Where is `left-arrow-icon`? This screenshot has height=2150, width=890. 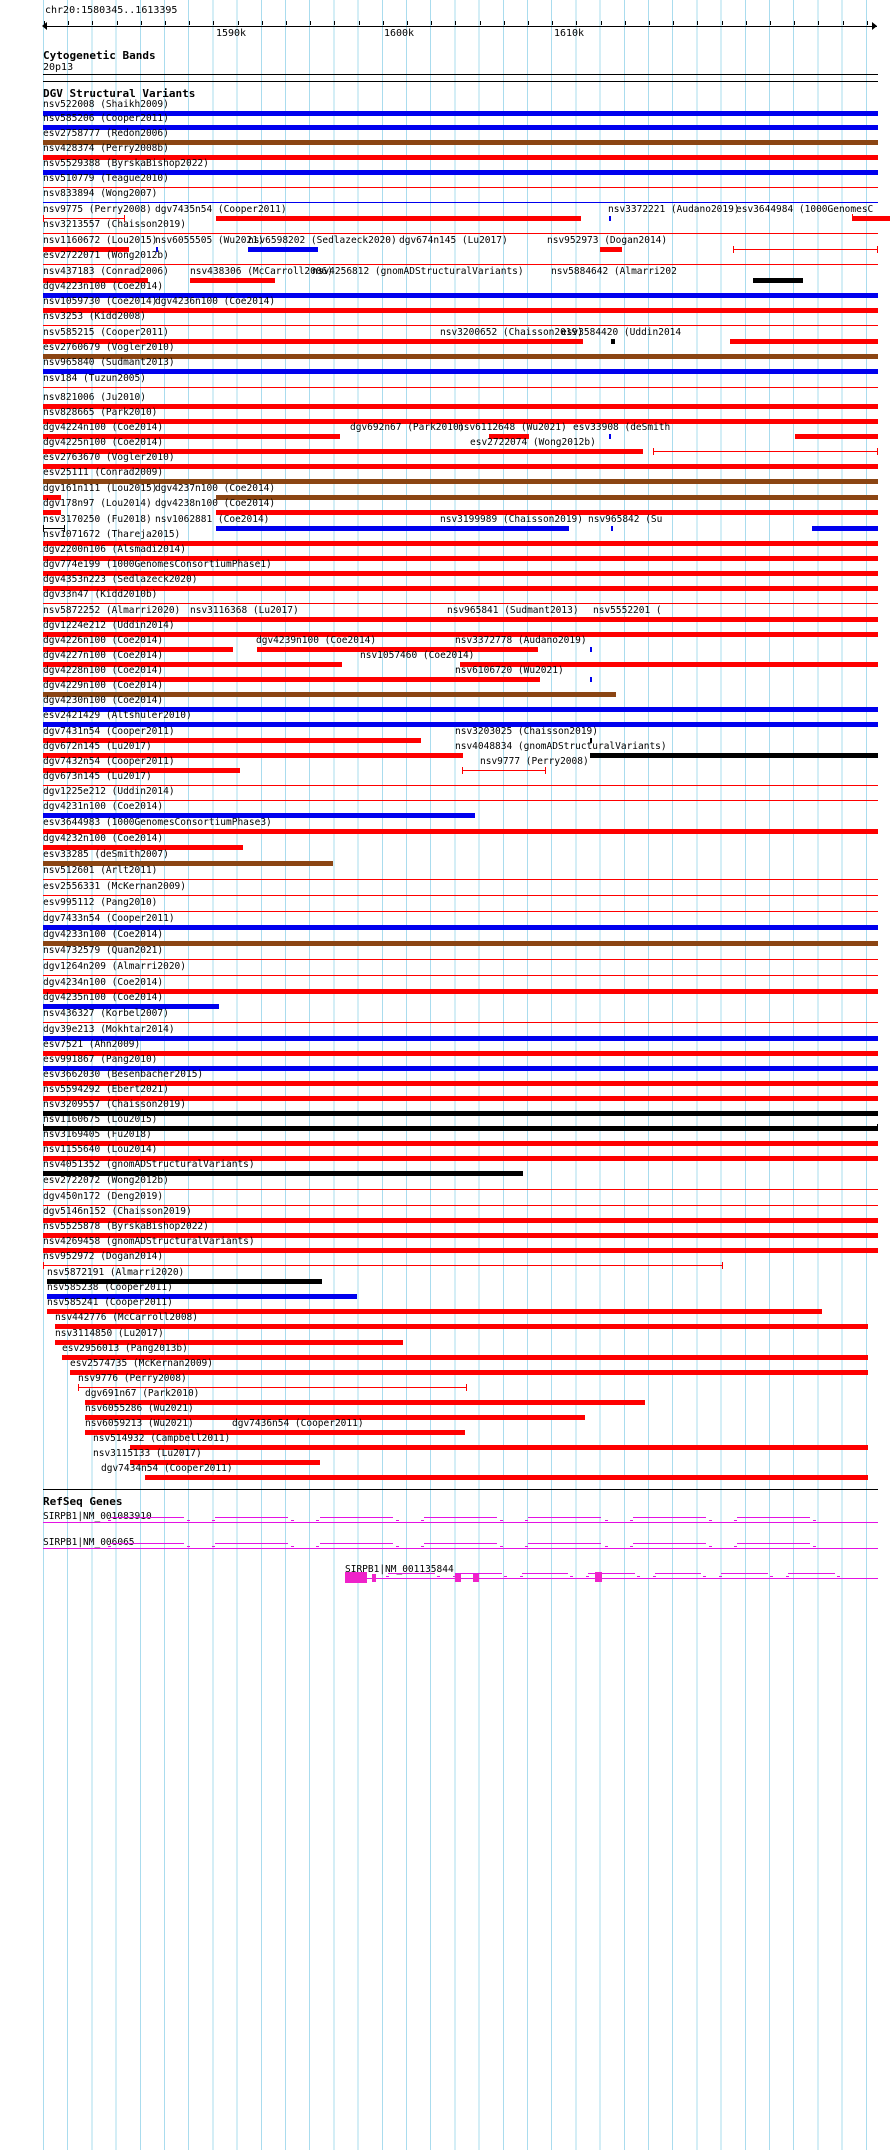
left-arrow-icon is located at coordinates (44, 26).